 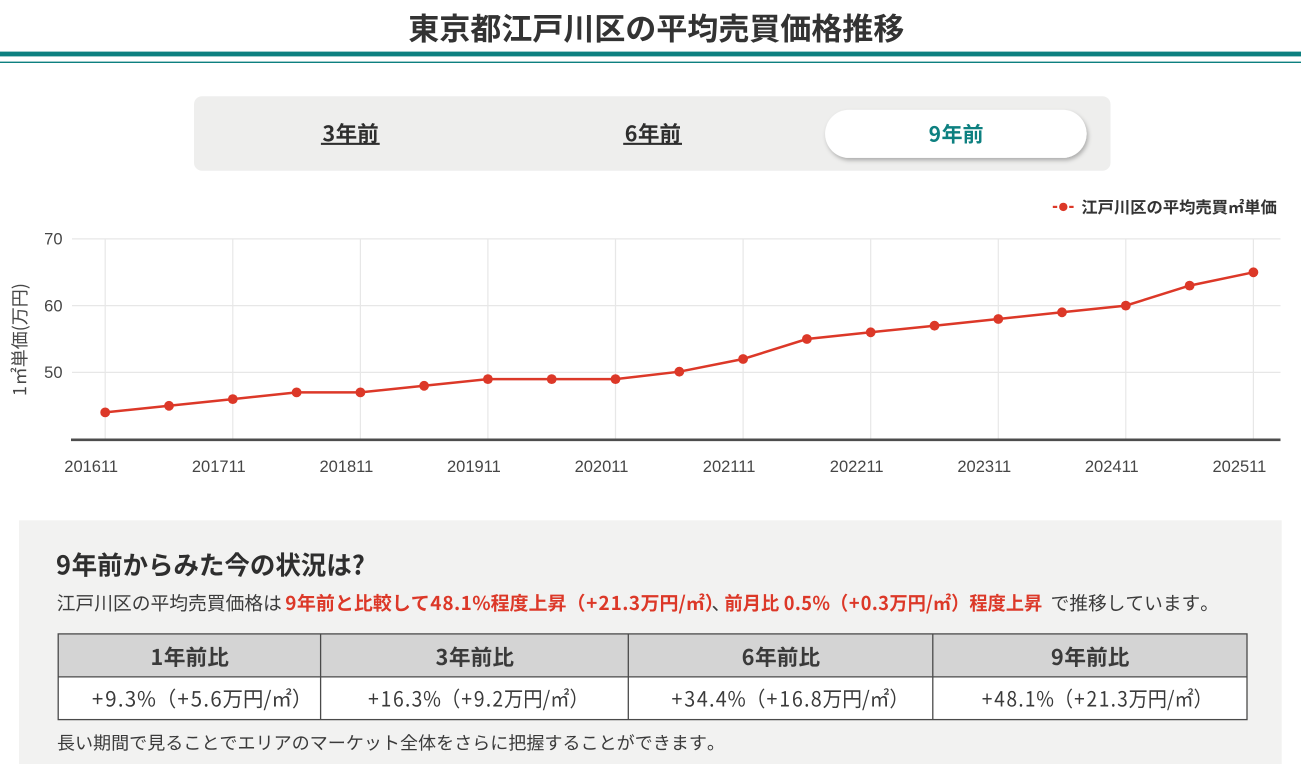 I want to click on svg-text: 60, so click(x=53, y=306).